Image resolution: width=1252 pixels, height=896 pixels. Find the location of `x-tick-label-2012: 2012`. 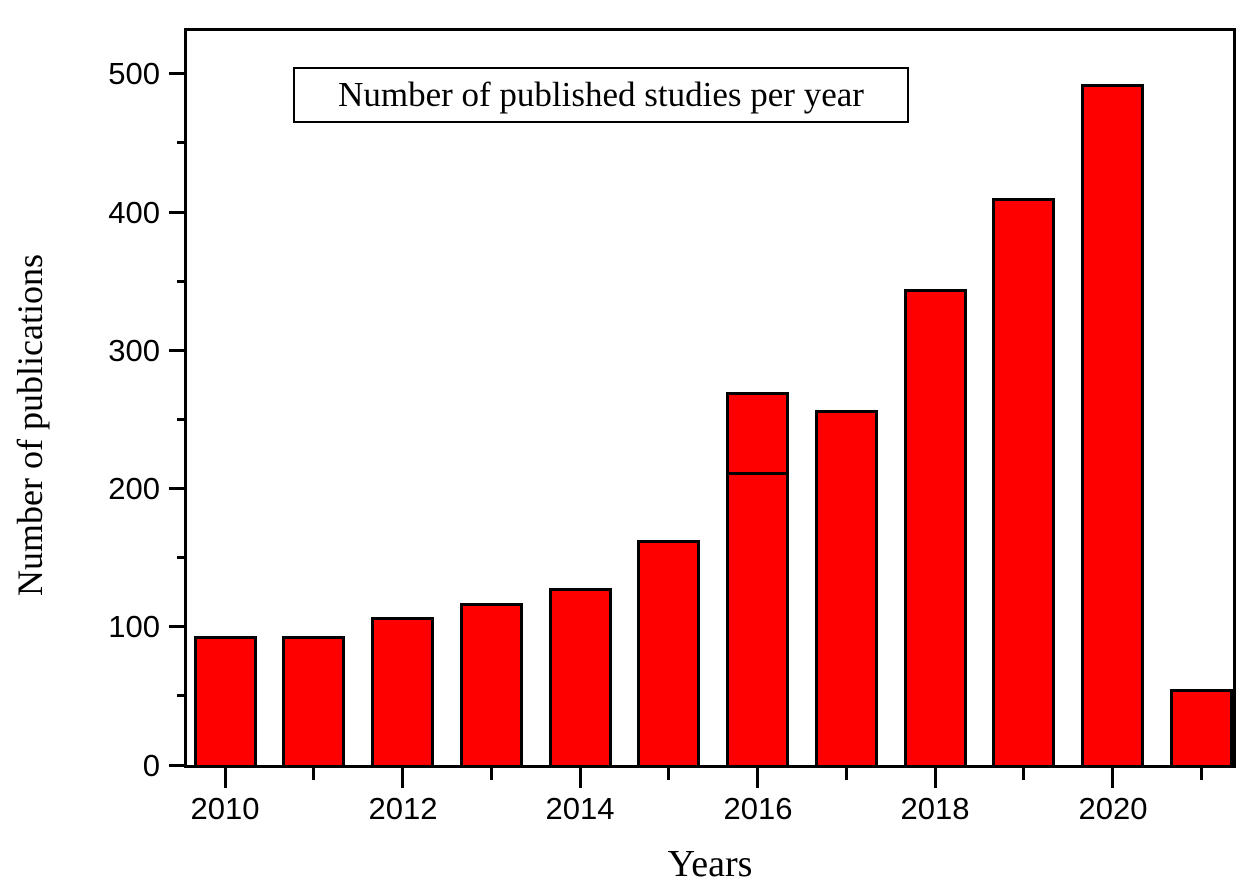

x-tick-label-2012: 2012 is located at coordinates (403, 808).